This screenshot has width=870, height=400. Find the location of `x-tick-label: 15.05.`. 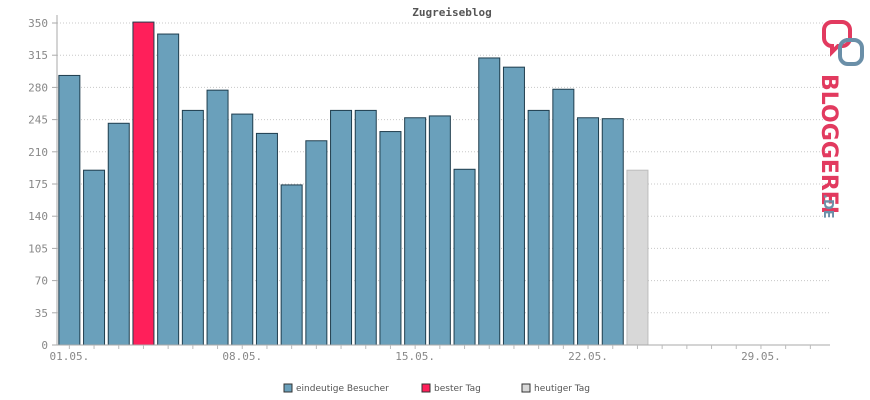

x-tick-label: 15.05. is located at coordinates (415, 356).